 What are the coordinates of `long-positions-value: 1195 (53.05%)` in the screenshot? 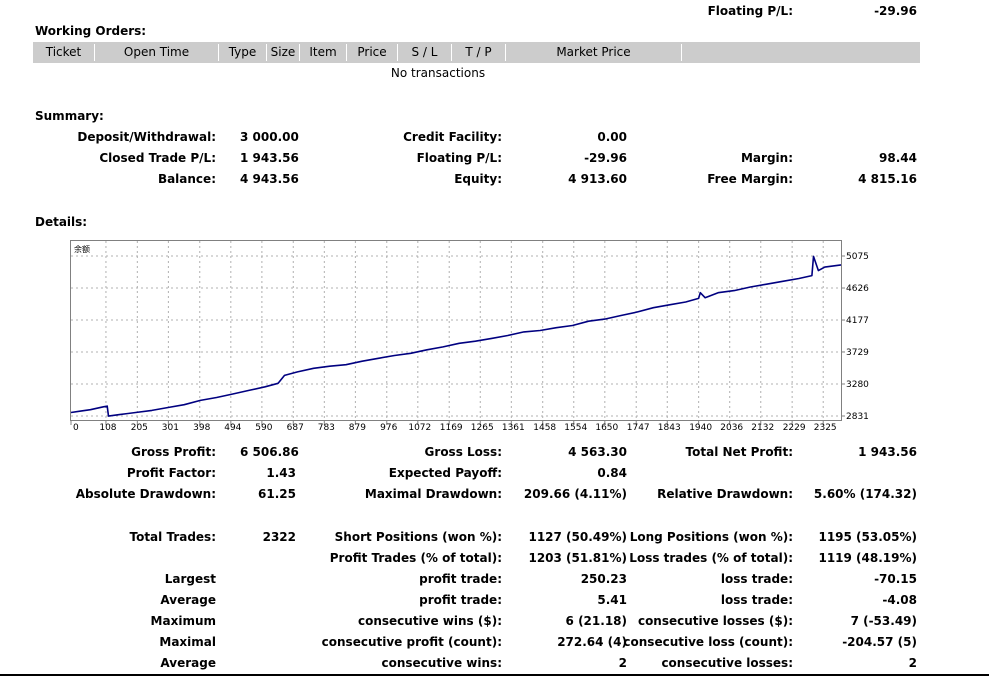 It's located at (867, 537).